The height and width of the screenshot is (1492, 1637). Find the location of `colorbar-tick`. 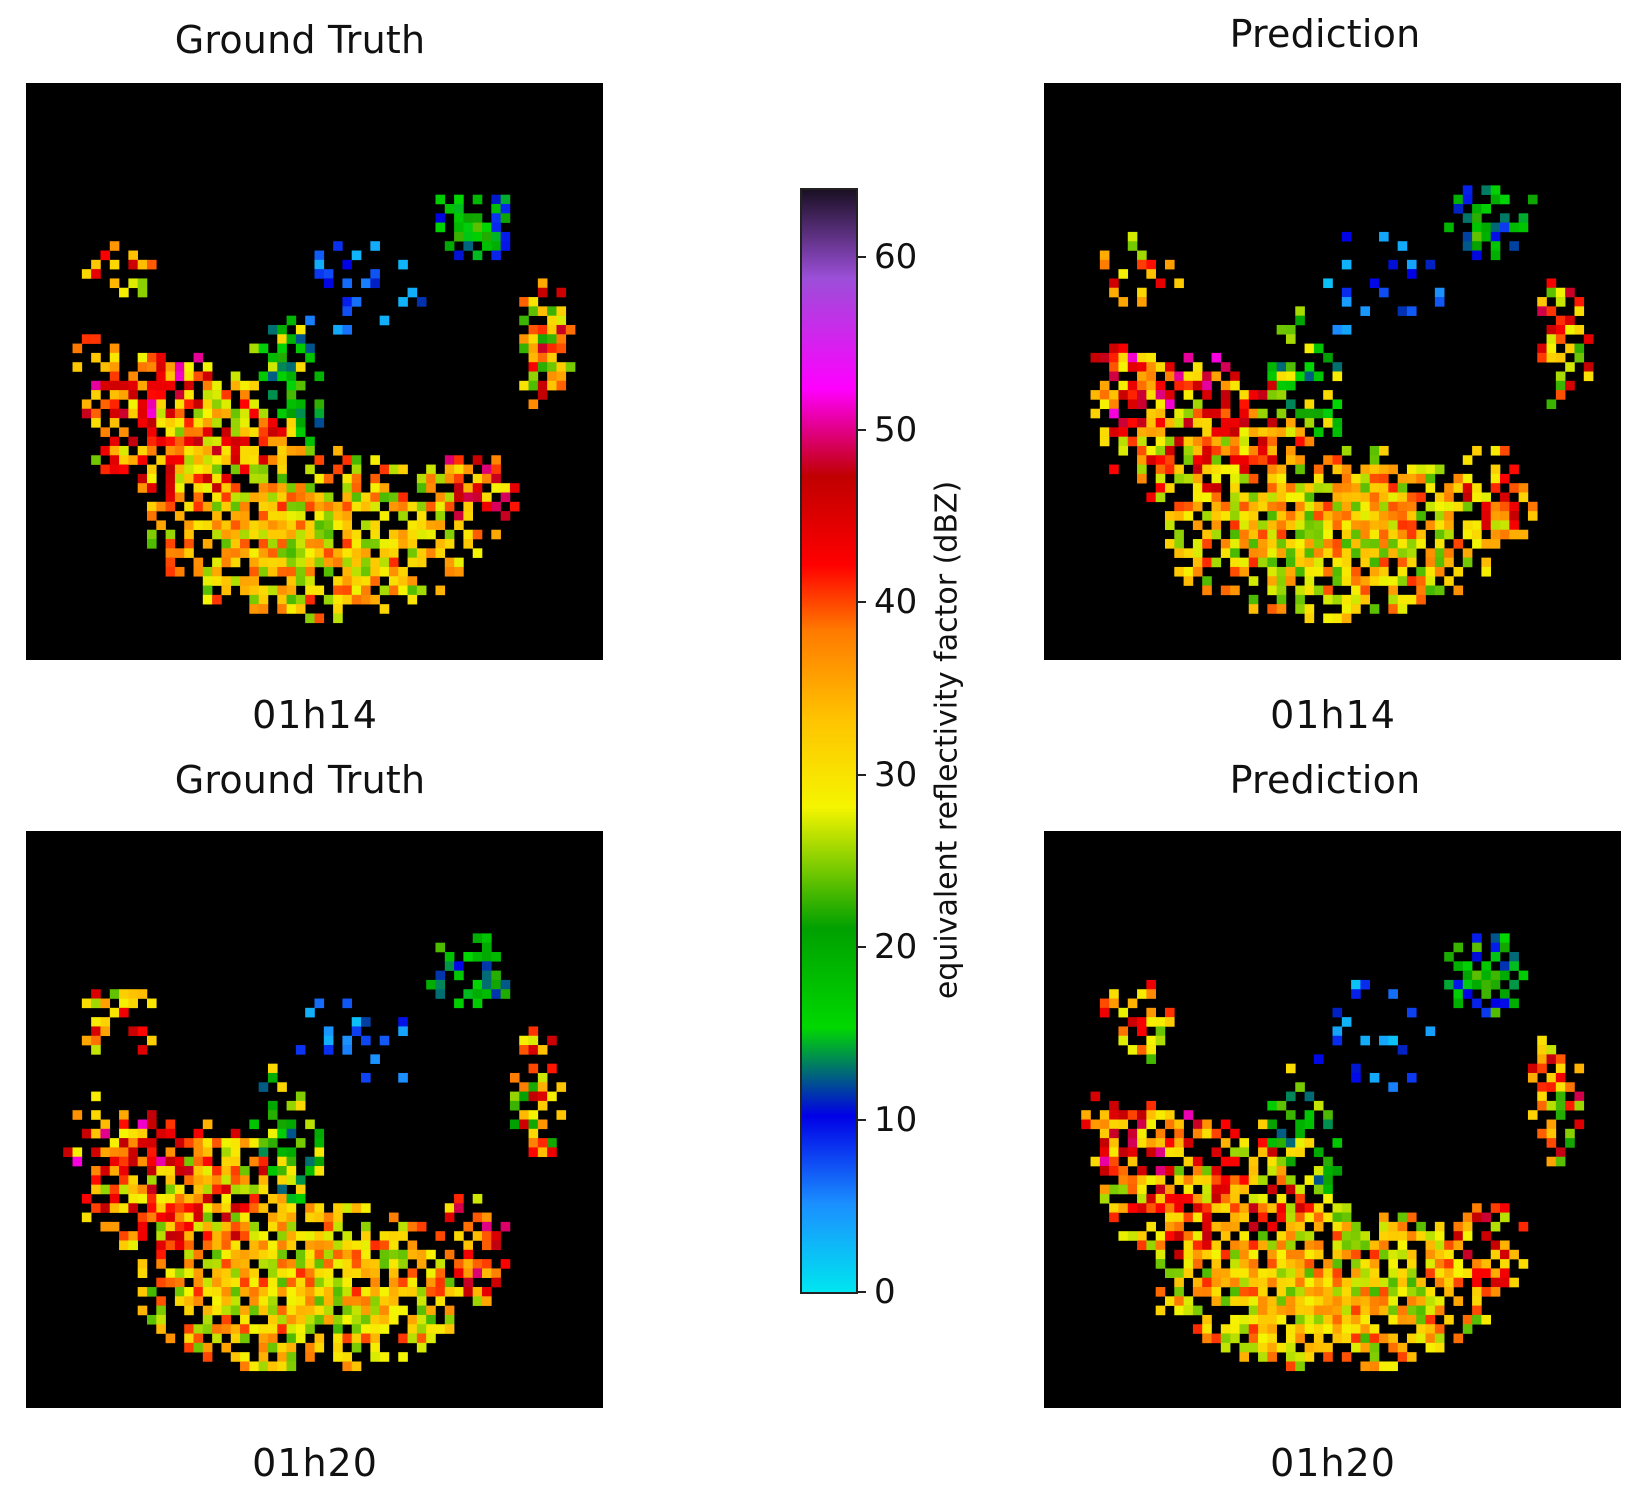

colorbar-tick is located at coordinates (861, 602).